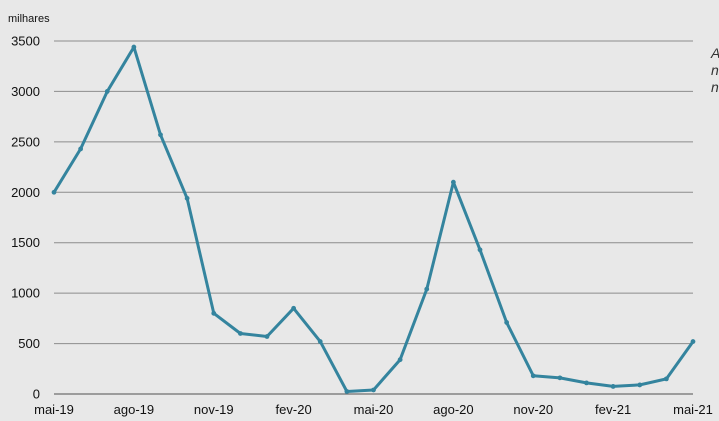 The height and width of the screenshot is (421, 719). Describe the element at coordinates (25, 242) in the screenshot. I see `y-tick-label: 1500` at that location.